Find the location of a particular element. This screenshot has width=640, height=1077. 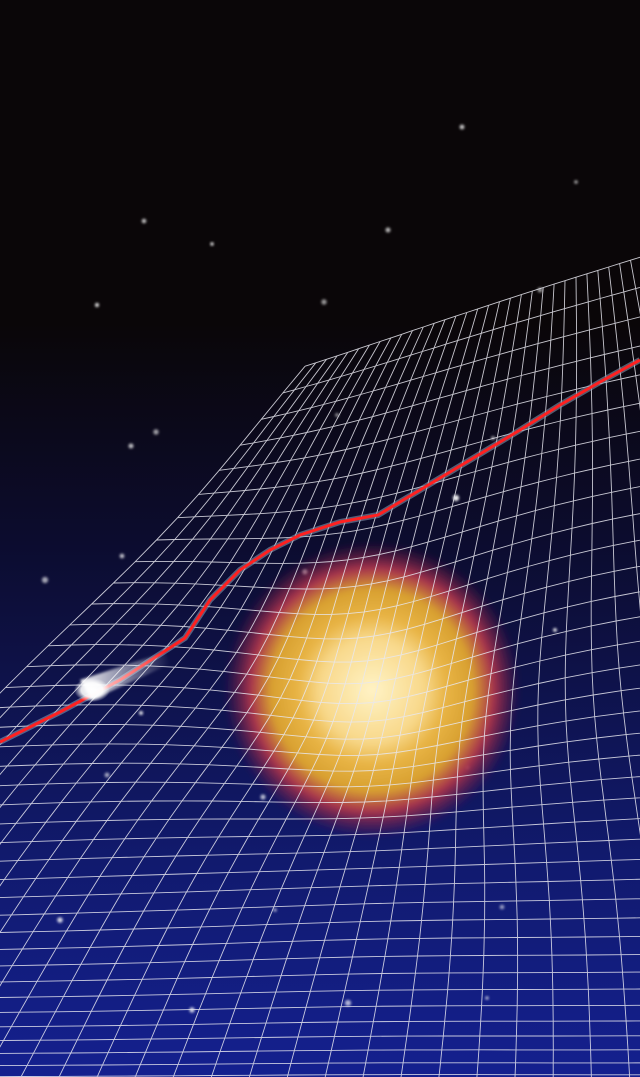

comet-head is located at coordinates (92, 690).